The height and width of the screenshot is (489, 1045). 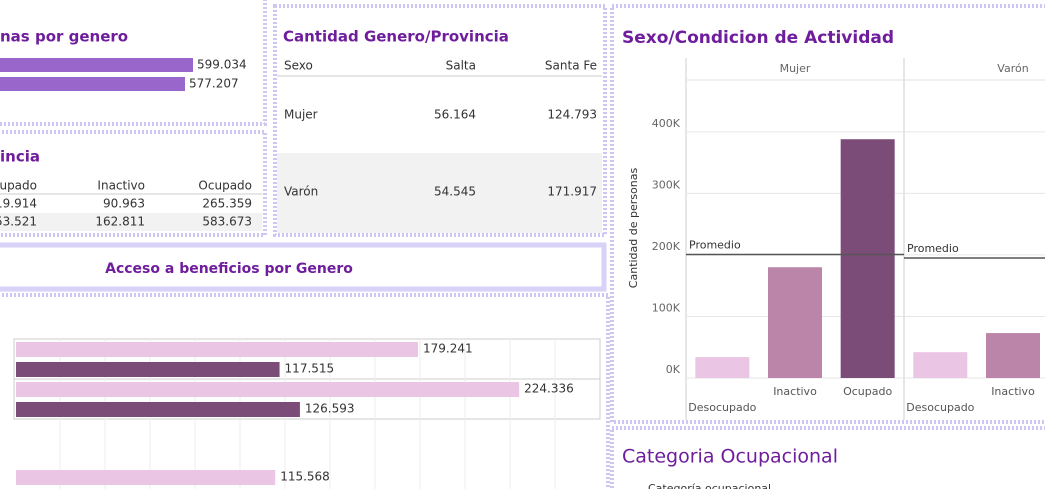 What do you see at coordinates (120, 222) in the screenshot?
I see `table-cell: 162.811` at bounding box center [120, 222].